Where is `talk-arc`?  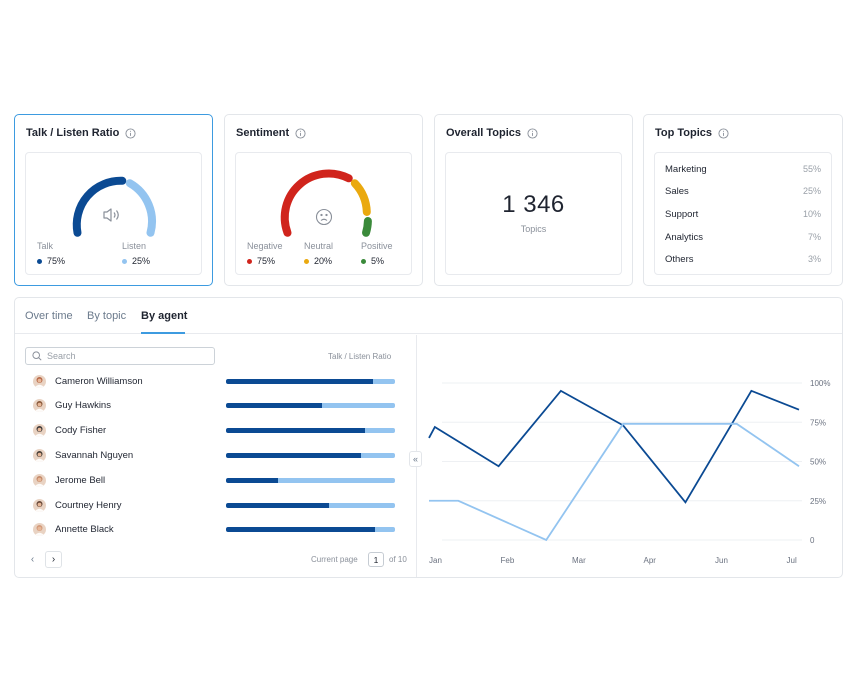 talk-arc is located at coordinates (99, 206).